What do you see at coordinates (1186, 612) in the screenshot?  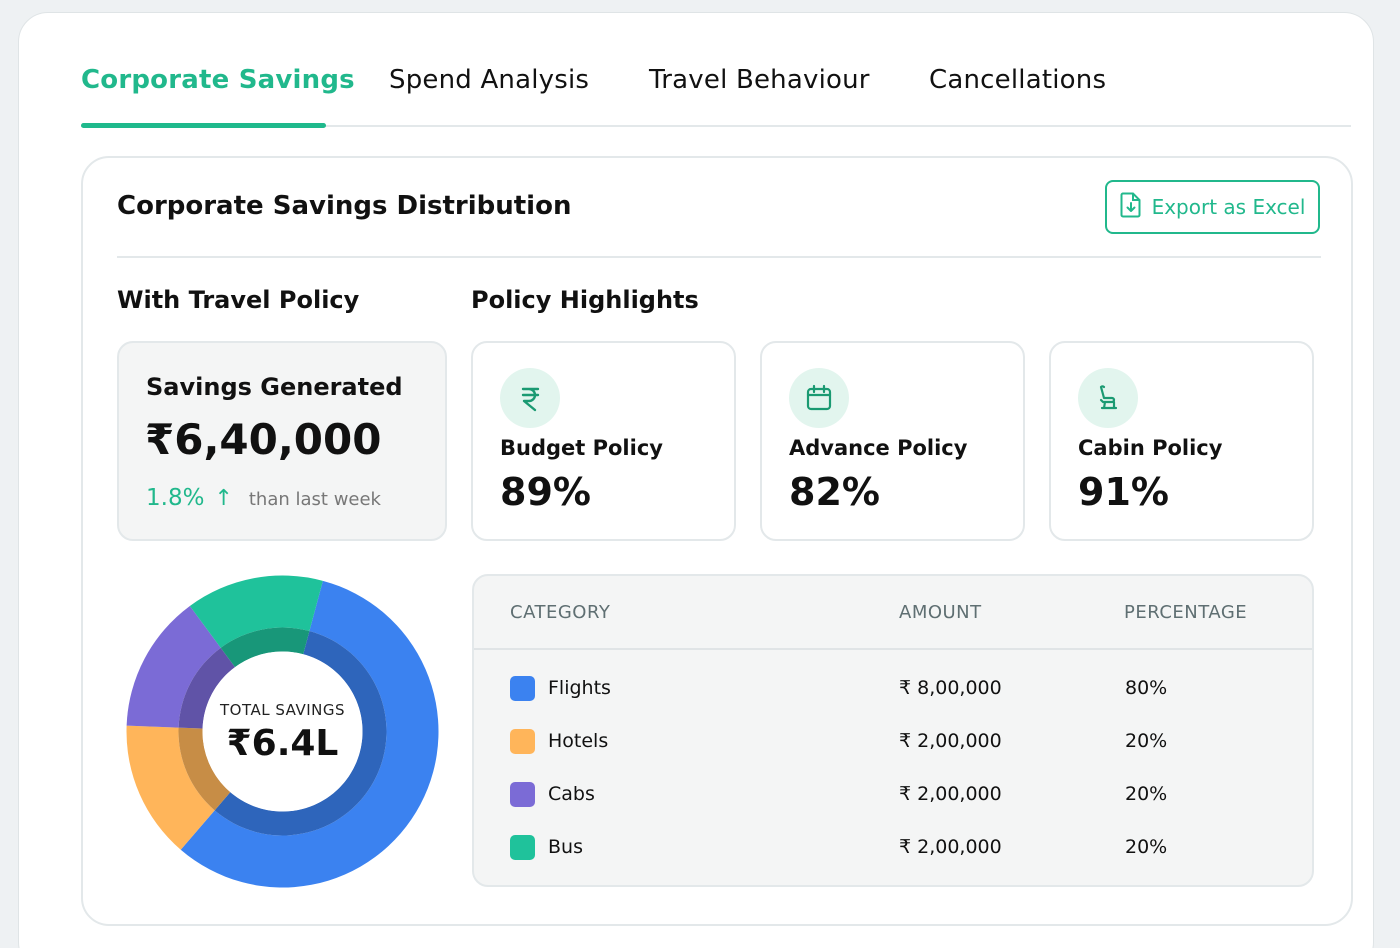 I see `header-percentage: PERCENTAGE` at bounding box center [1186, 612].